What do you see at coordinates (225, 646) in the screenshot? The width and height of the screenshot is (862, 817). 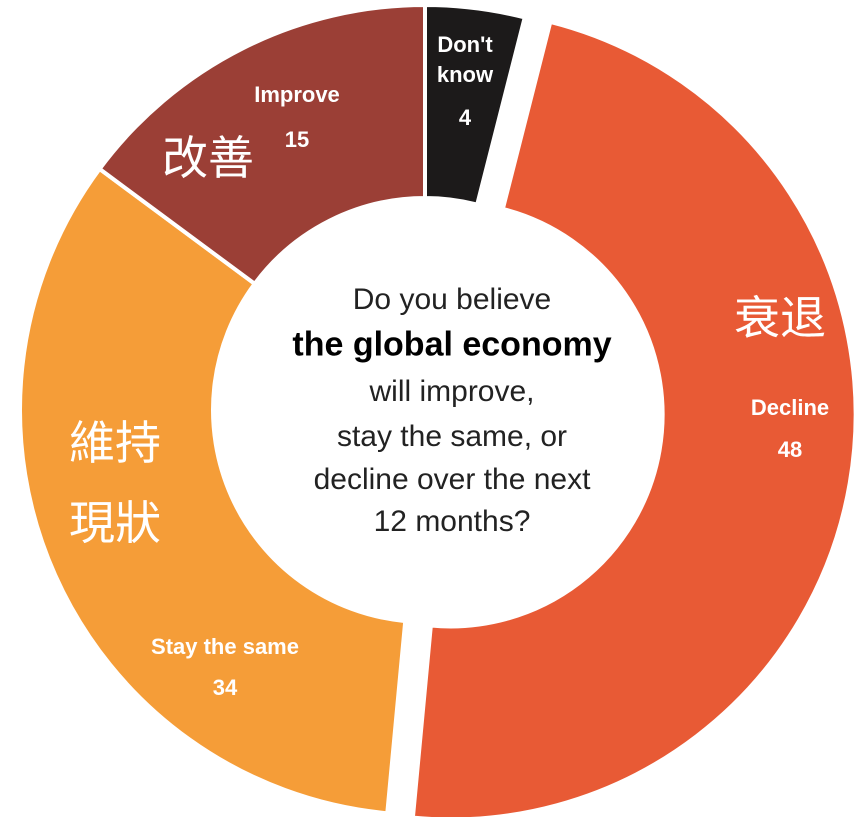 I see `category-label: Stay the same` at bounding box center [225, 646].